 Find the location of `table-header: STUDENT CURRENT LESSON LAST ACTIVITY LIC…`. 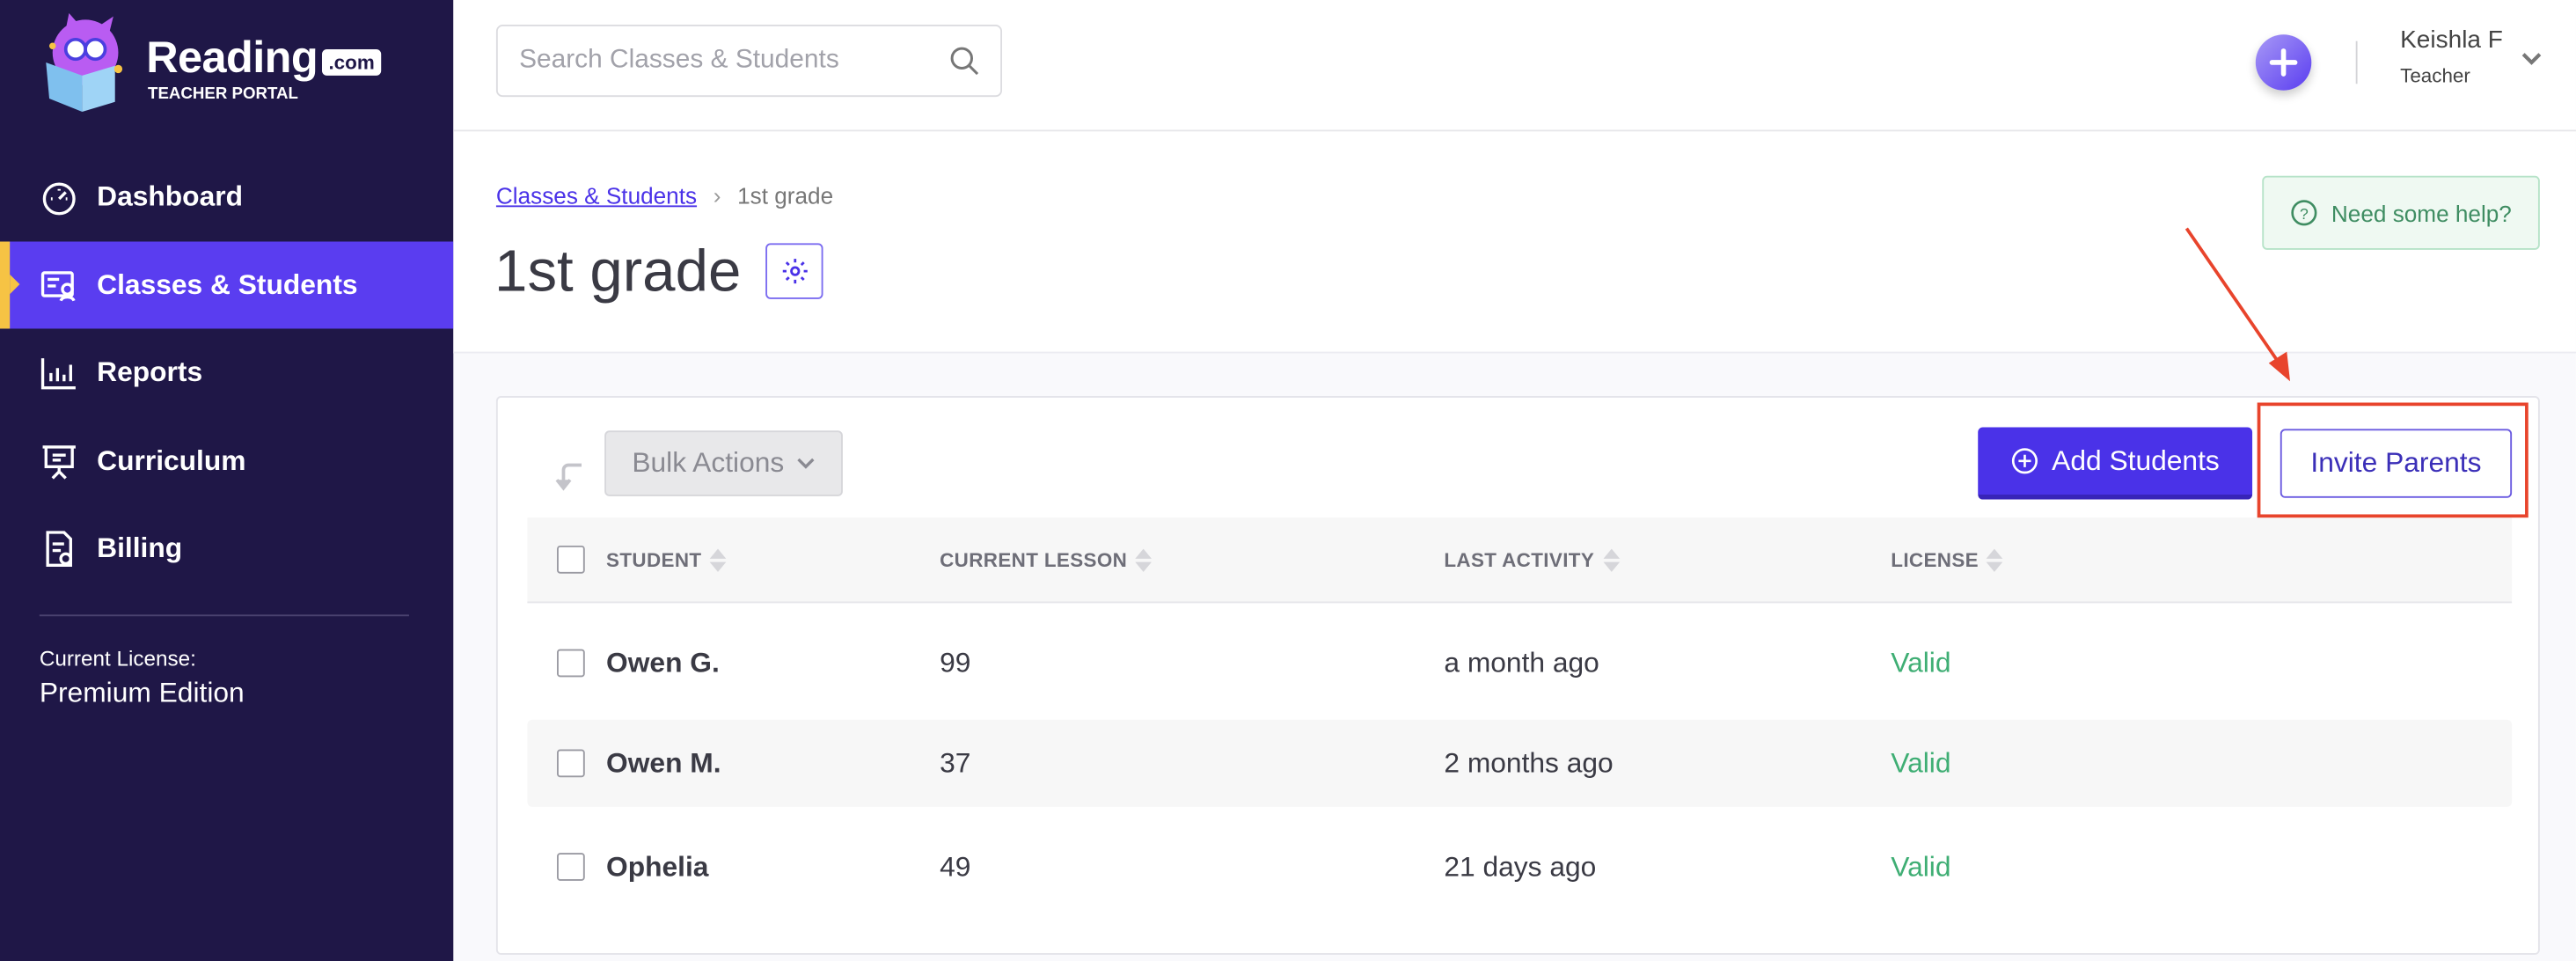

table-header: STUDENT CURRENT LESSON LAST ACTIVITY LIC… is located at coordinates (1520, 560).